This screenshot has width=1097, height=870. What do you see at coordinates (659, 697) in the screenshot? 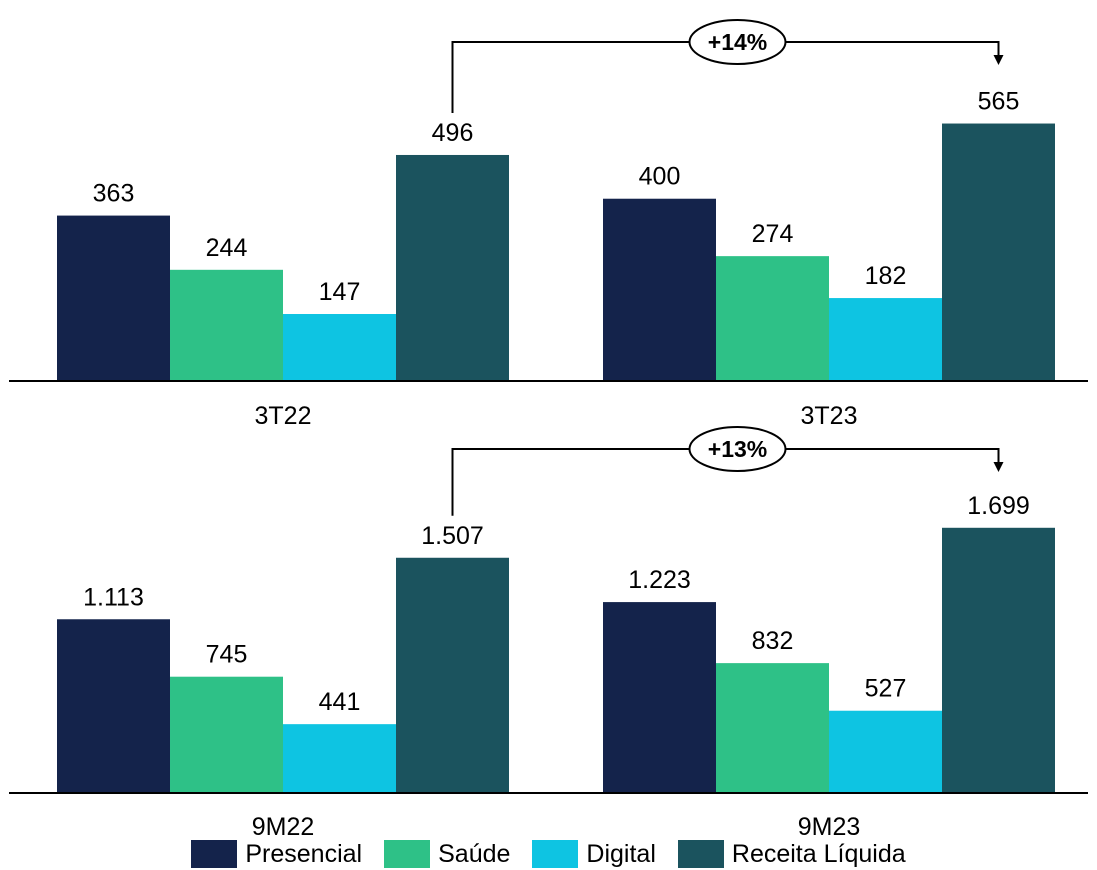
I see `bar-presencial-9m23` at bounding box center [659, 697].